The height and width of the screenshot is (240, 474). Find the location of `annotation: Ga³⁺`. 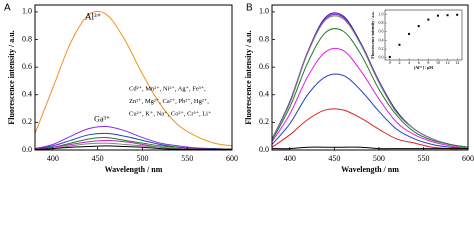

annotation: Ga³⁺ is located at coordinates (102, 118).